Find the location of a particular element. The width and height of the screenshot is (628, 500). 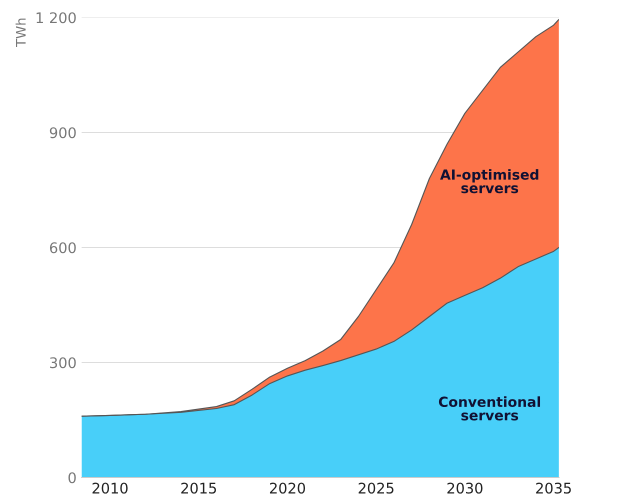

y-tick-label: 600 is located at coordinates (63, 248).